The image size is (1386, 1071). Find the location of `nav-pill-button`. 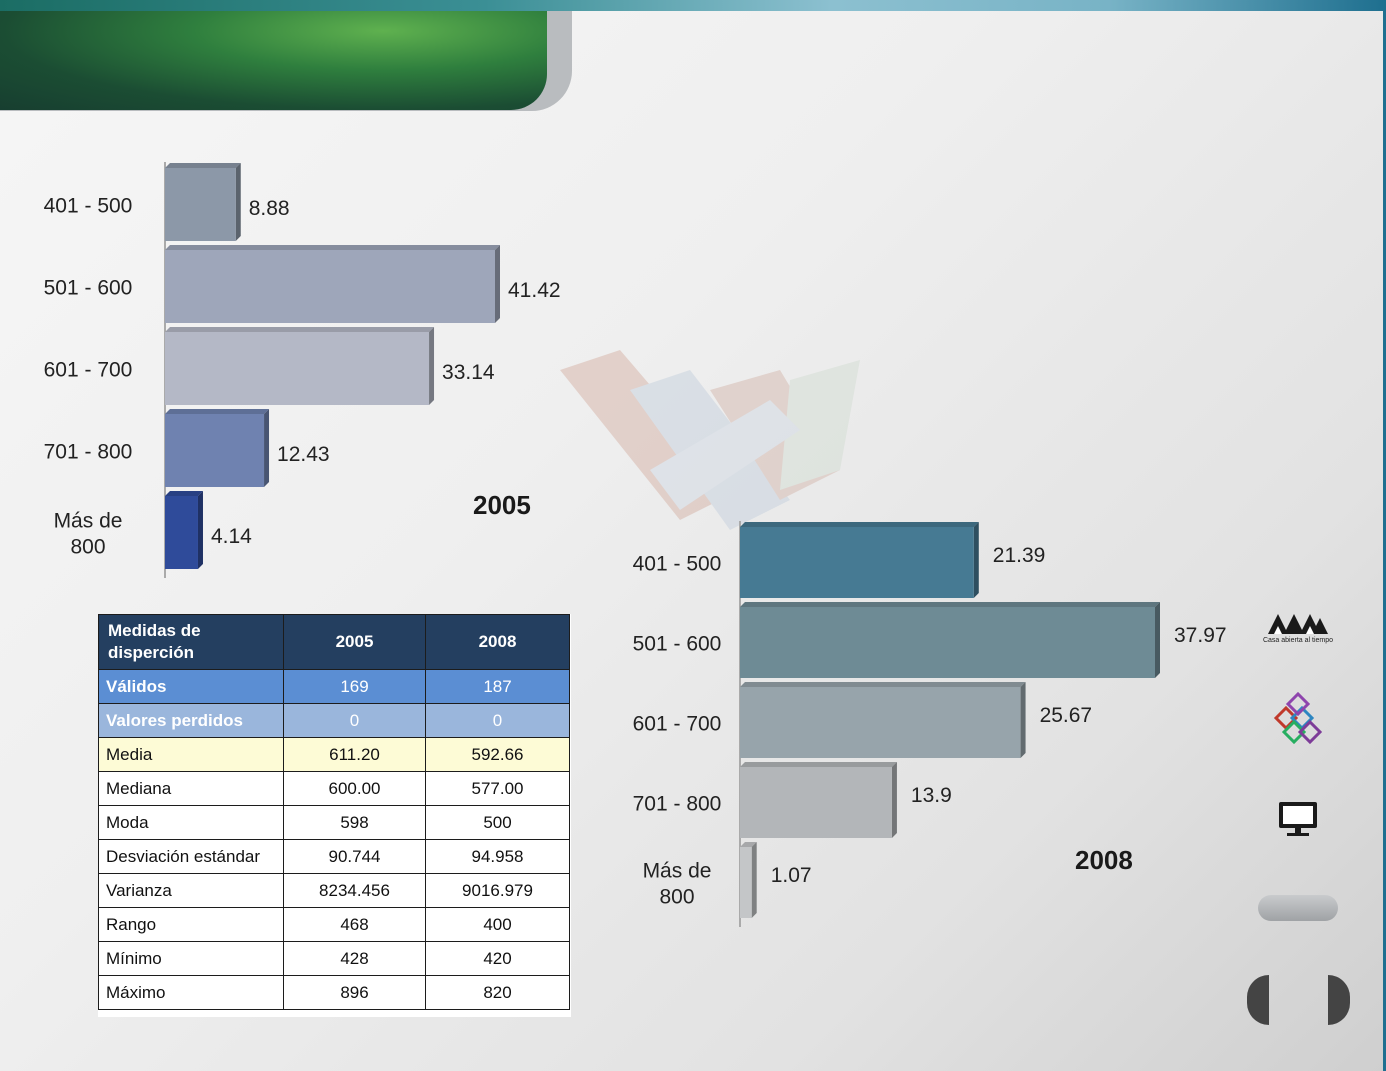

nav-pill-button is located at coordinates (1298, 908).